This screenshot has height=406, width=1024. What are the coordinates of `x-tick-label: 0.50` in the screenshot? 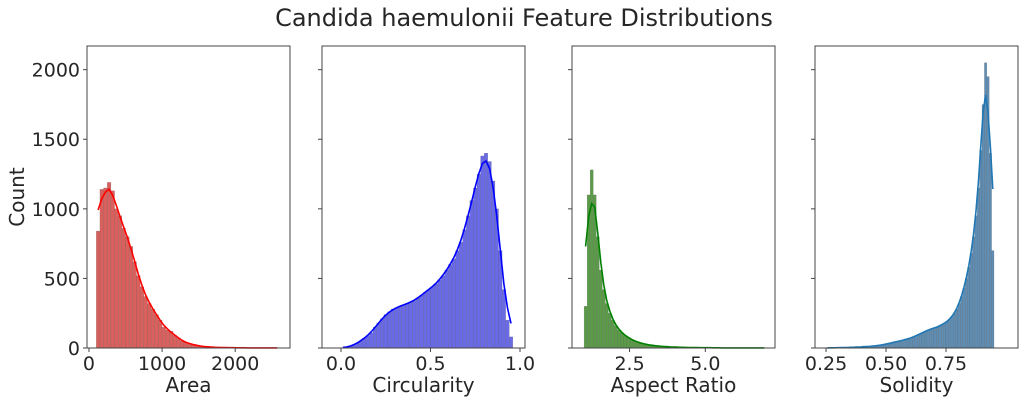 It's located at (886, 364).